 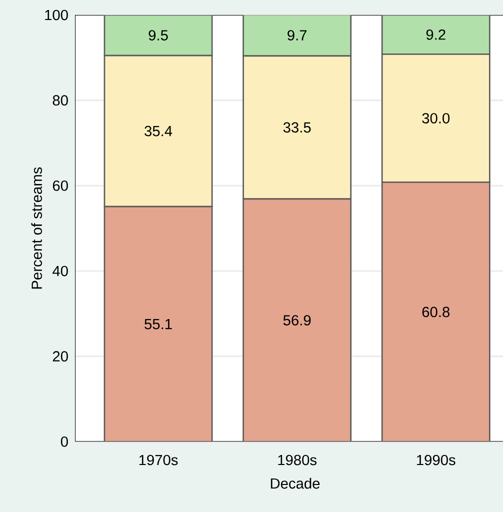 I want to click on data-label: 56.9, so click(x=297, y=320).